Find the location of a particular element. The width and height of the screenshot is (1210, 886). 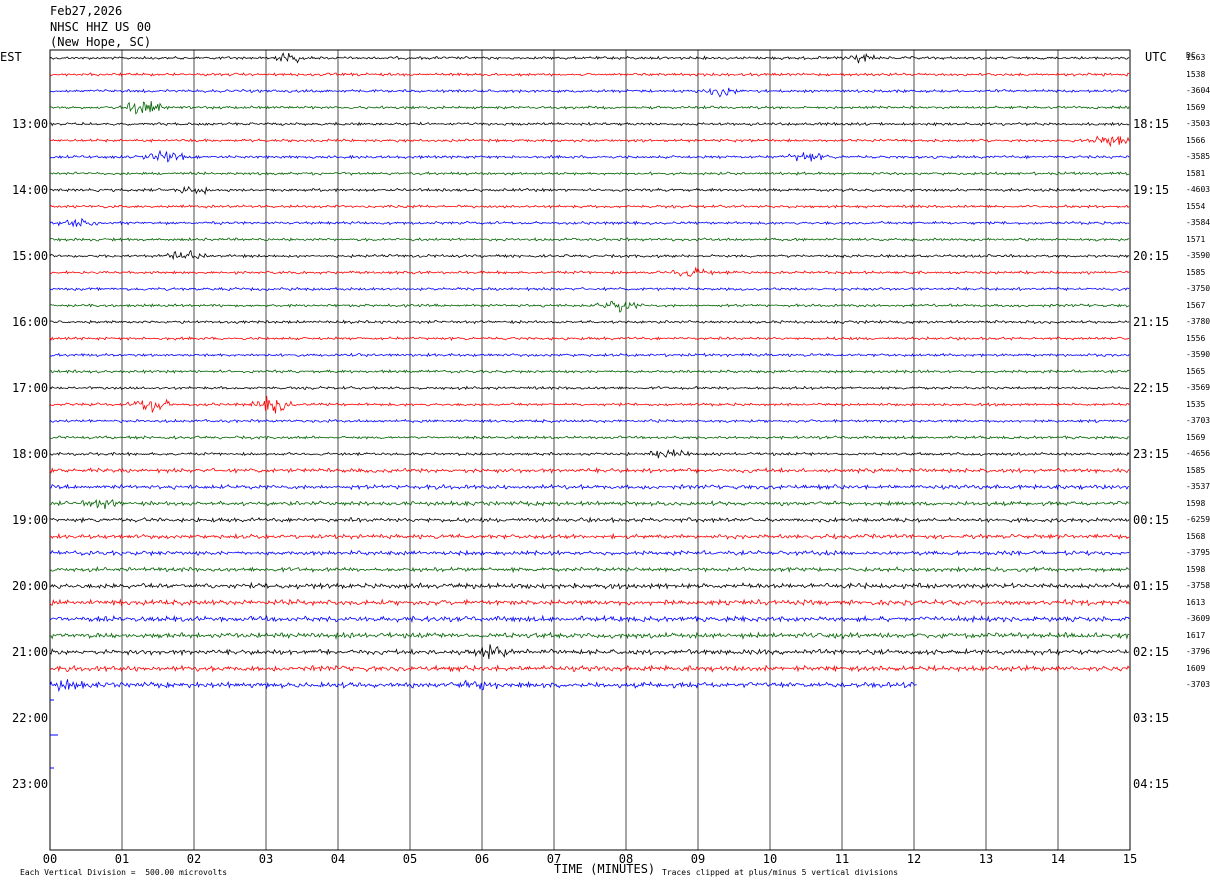

x-tick-label: 05 is located at coordinates (410, 859).